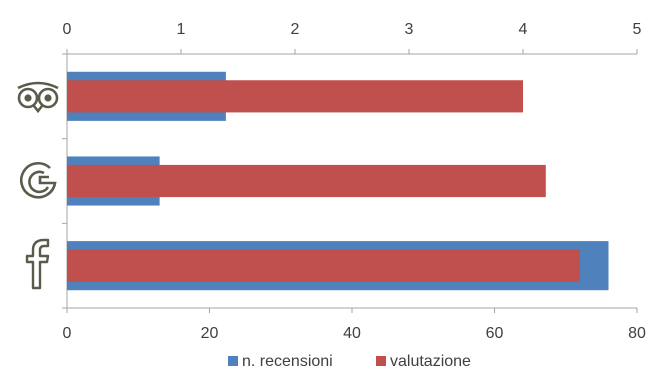 This screenshot has height=384, width=664. What do you see at coordinates (38, 180) in the screenshot?
I see `google-g-icon` at bounding box center [38, 180].